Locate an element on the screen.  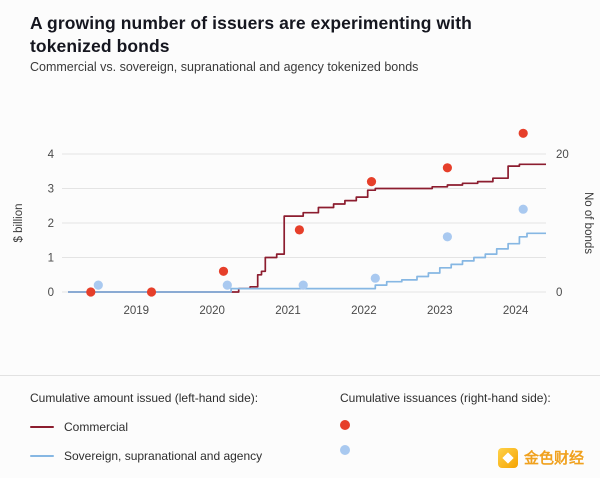
legend-label-commercial: Commercial is located at coordinates (96, 427).